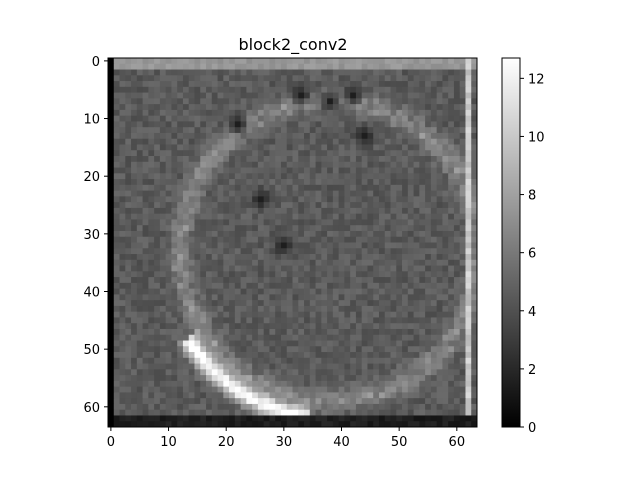  What do you see at coordinates (536, 79) in the screenshot?
I see `colorbar-tick-label: 12` at bounding box center [536, 79].